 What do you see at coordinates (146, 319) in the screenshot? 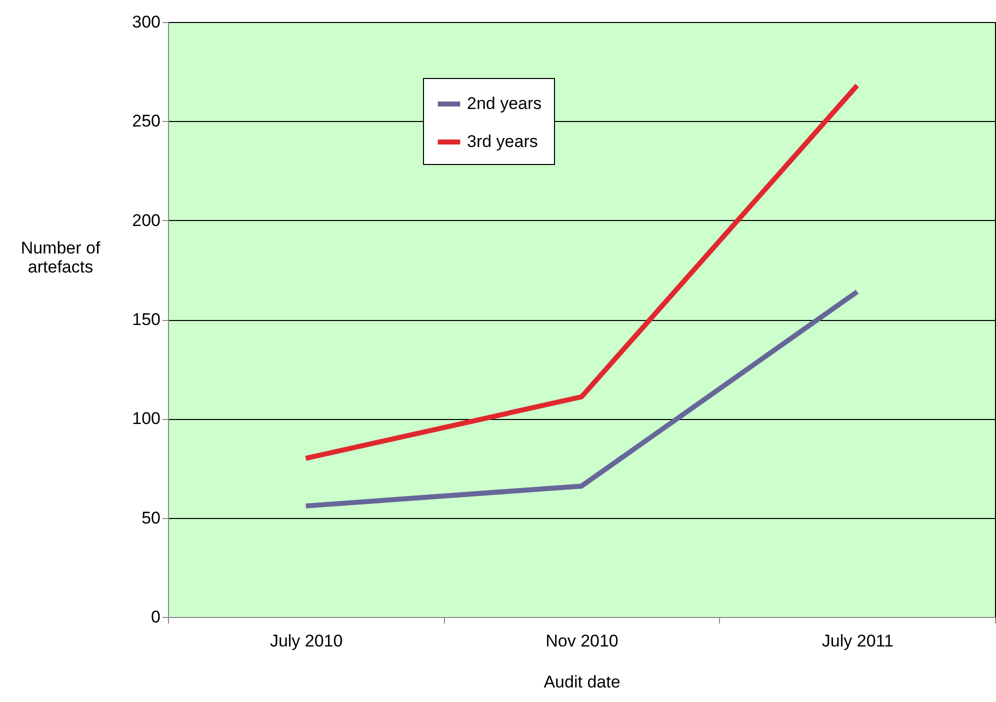
I see `y-tick-label: 150` at bounding box center [146, 319].